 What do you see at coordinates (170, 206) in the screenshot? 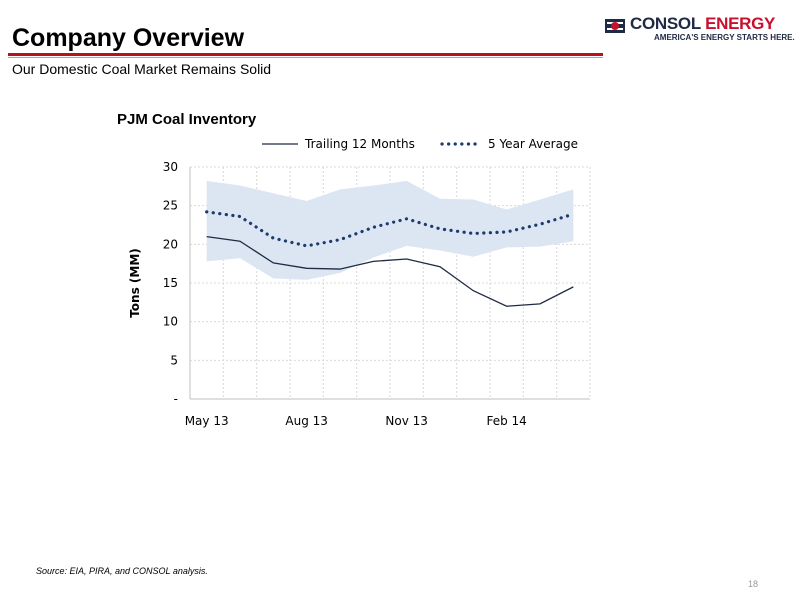
I see `y-tick-label: 25` at bounding box center [170, 206].